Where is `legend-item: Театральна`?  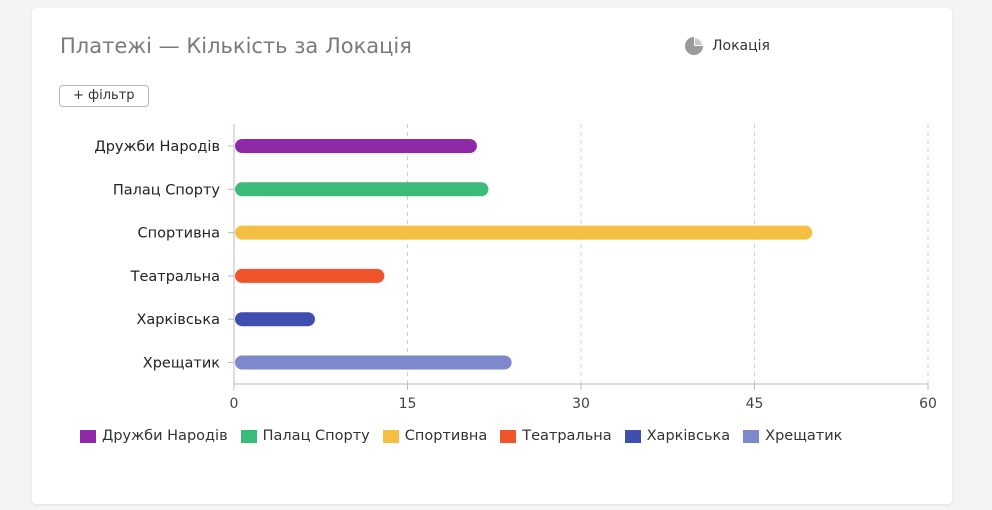
legend-item: Театральна is located at coordinates (556, 436).